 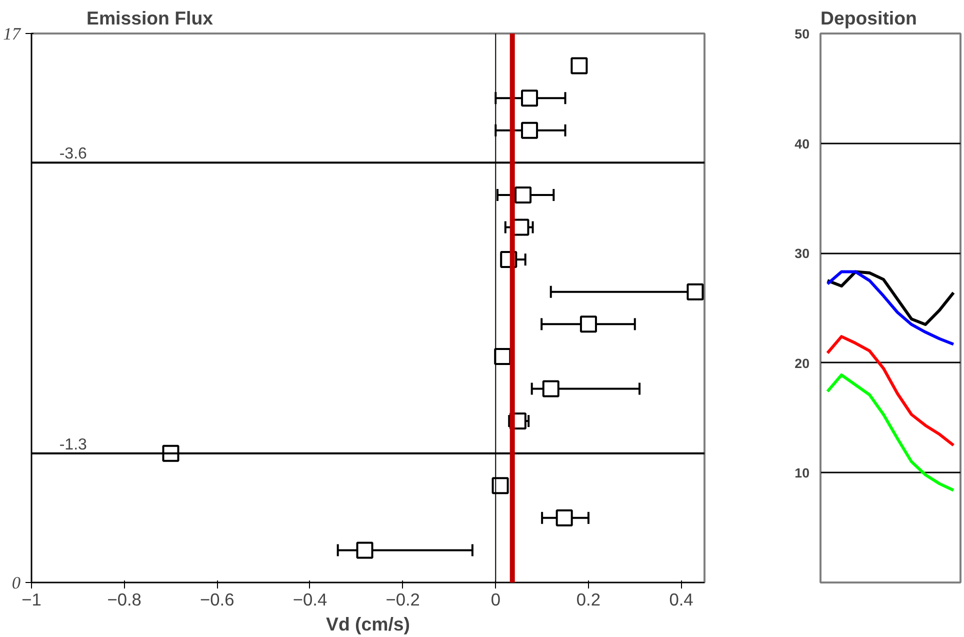 What do you see at coordinates (495, 600) in the screenshot?
I see `x-tick-label: 0` at bounding box center [495, 600].